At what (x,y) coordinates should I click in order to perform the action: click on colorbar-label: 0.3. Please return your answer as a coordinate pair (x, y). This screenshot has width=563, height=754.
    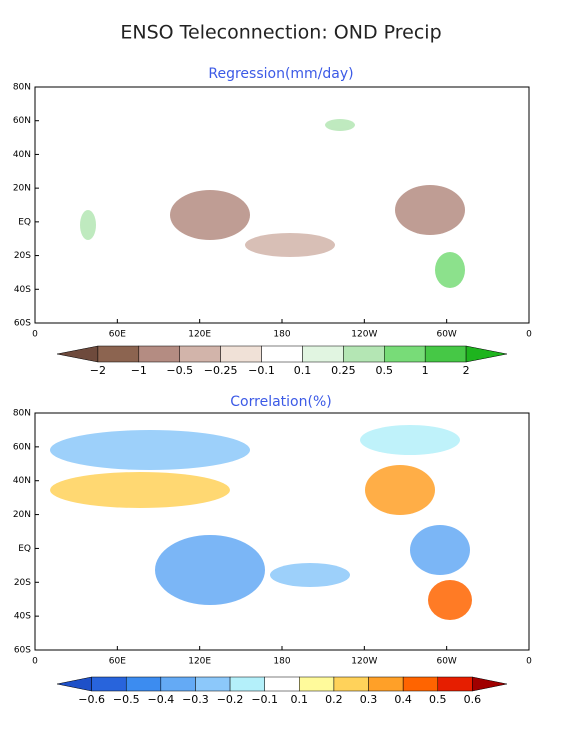
    Looking at the image, I should click on (369, 699).